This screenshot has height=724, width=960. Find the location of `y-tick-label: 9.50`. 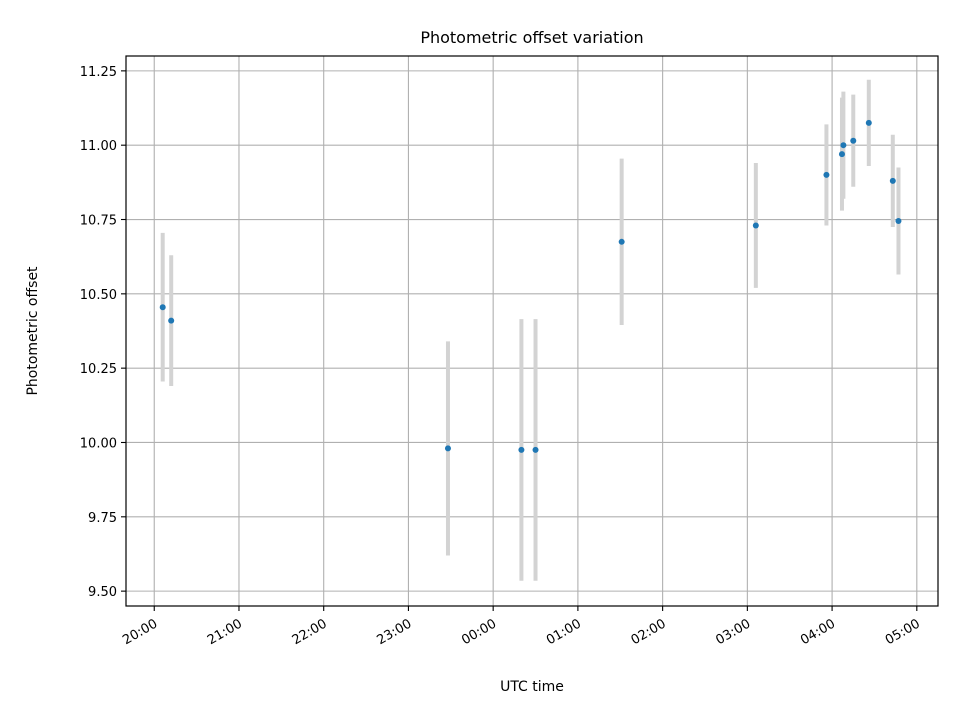

y-tick-label: 9.50 is located at coordinates (102, 592).